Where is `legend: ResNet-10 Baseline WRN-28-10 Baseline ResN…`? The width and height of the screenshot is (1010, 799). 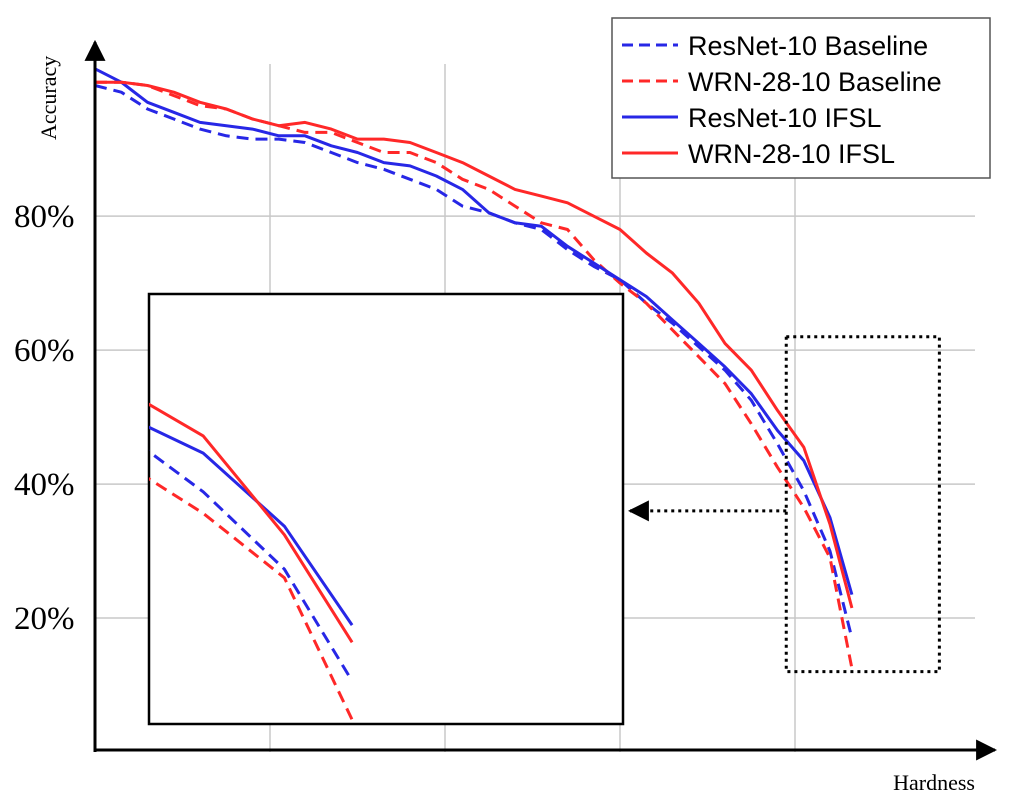
legend: ResNet-10 Baseline WRN-28-10 Baseline ResN… is located at coordinates (801, 98).